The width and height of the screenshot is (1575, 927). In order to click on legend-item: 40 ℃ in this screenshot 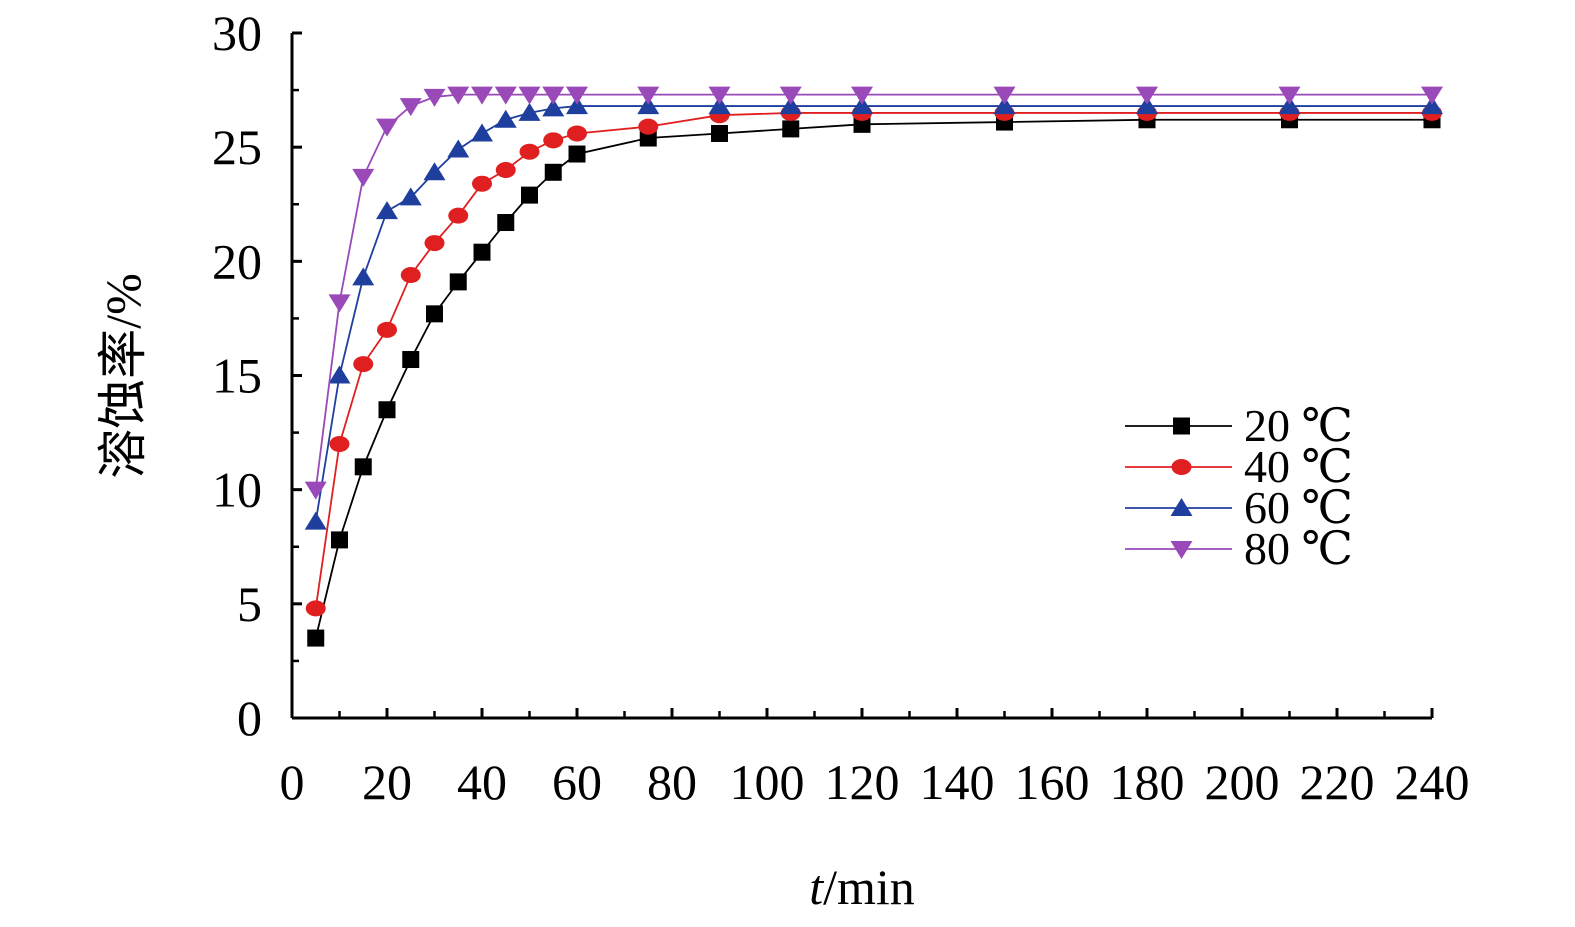, I will do `click(1239, 466)`.